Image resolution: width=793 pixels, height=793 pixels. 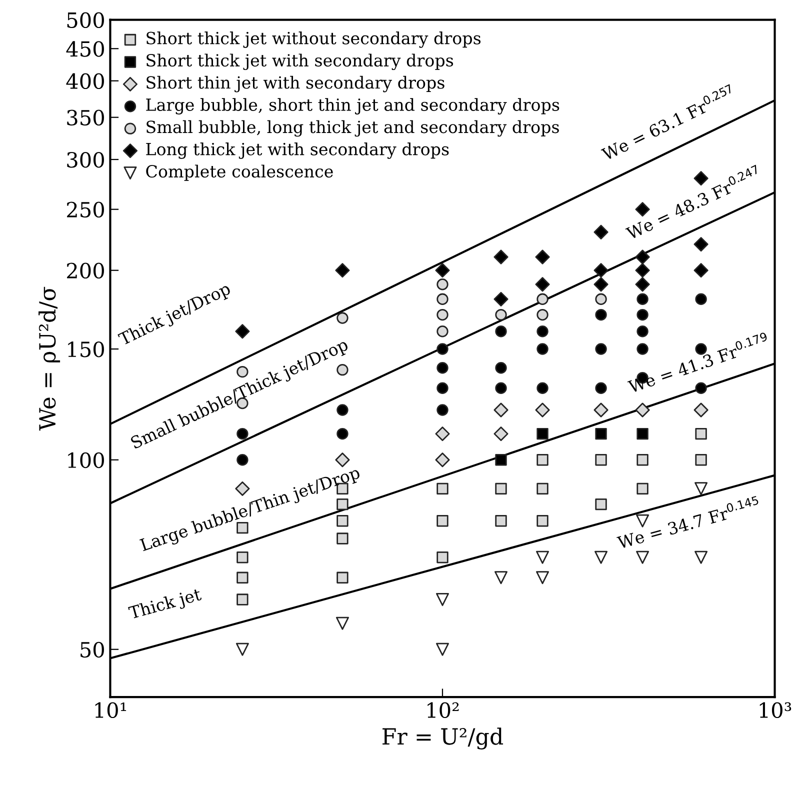 What do you see at coordinates (776, 710) in the screenshot?
I see `x-tick-label: 10³` at bounding box center [776, 710].